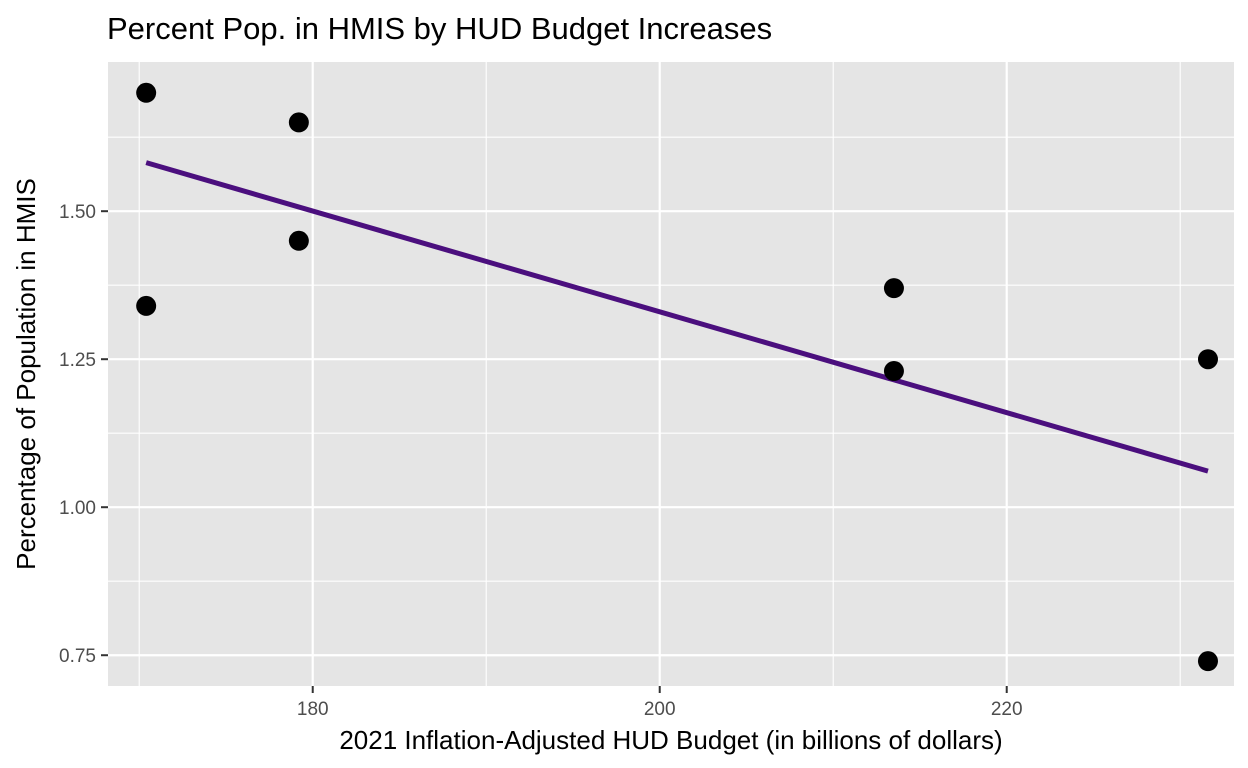 The height and width of the screenshot is (768, 1248). Describe the element at coordinates (77, 656) in the screenshot. I see `y-tick-label: 0.75` at that location.